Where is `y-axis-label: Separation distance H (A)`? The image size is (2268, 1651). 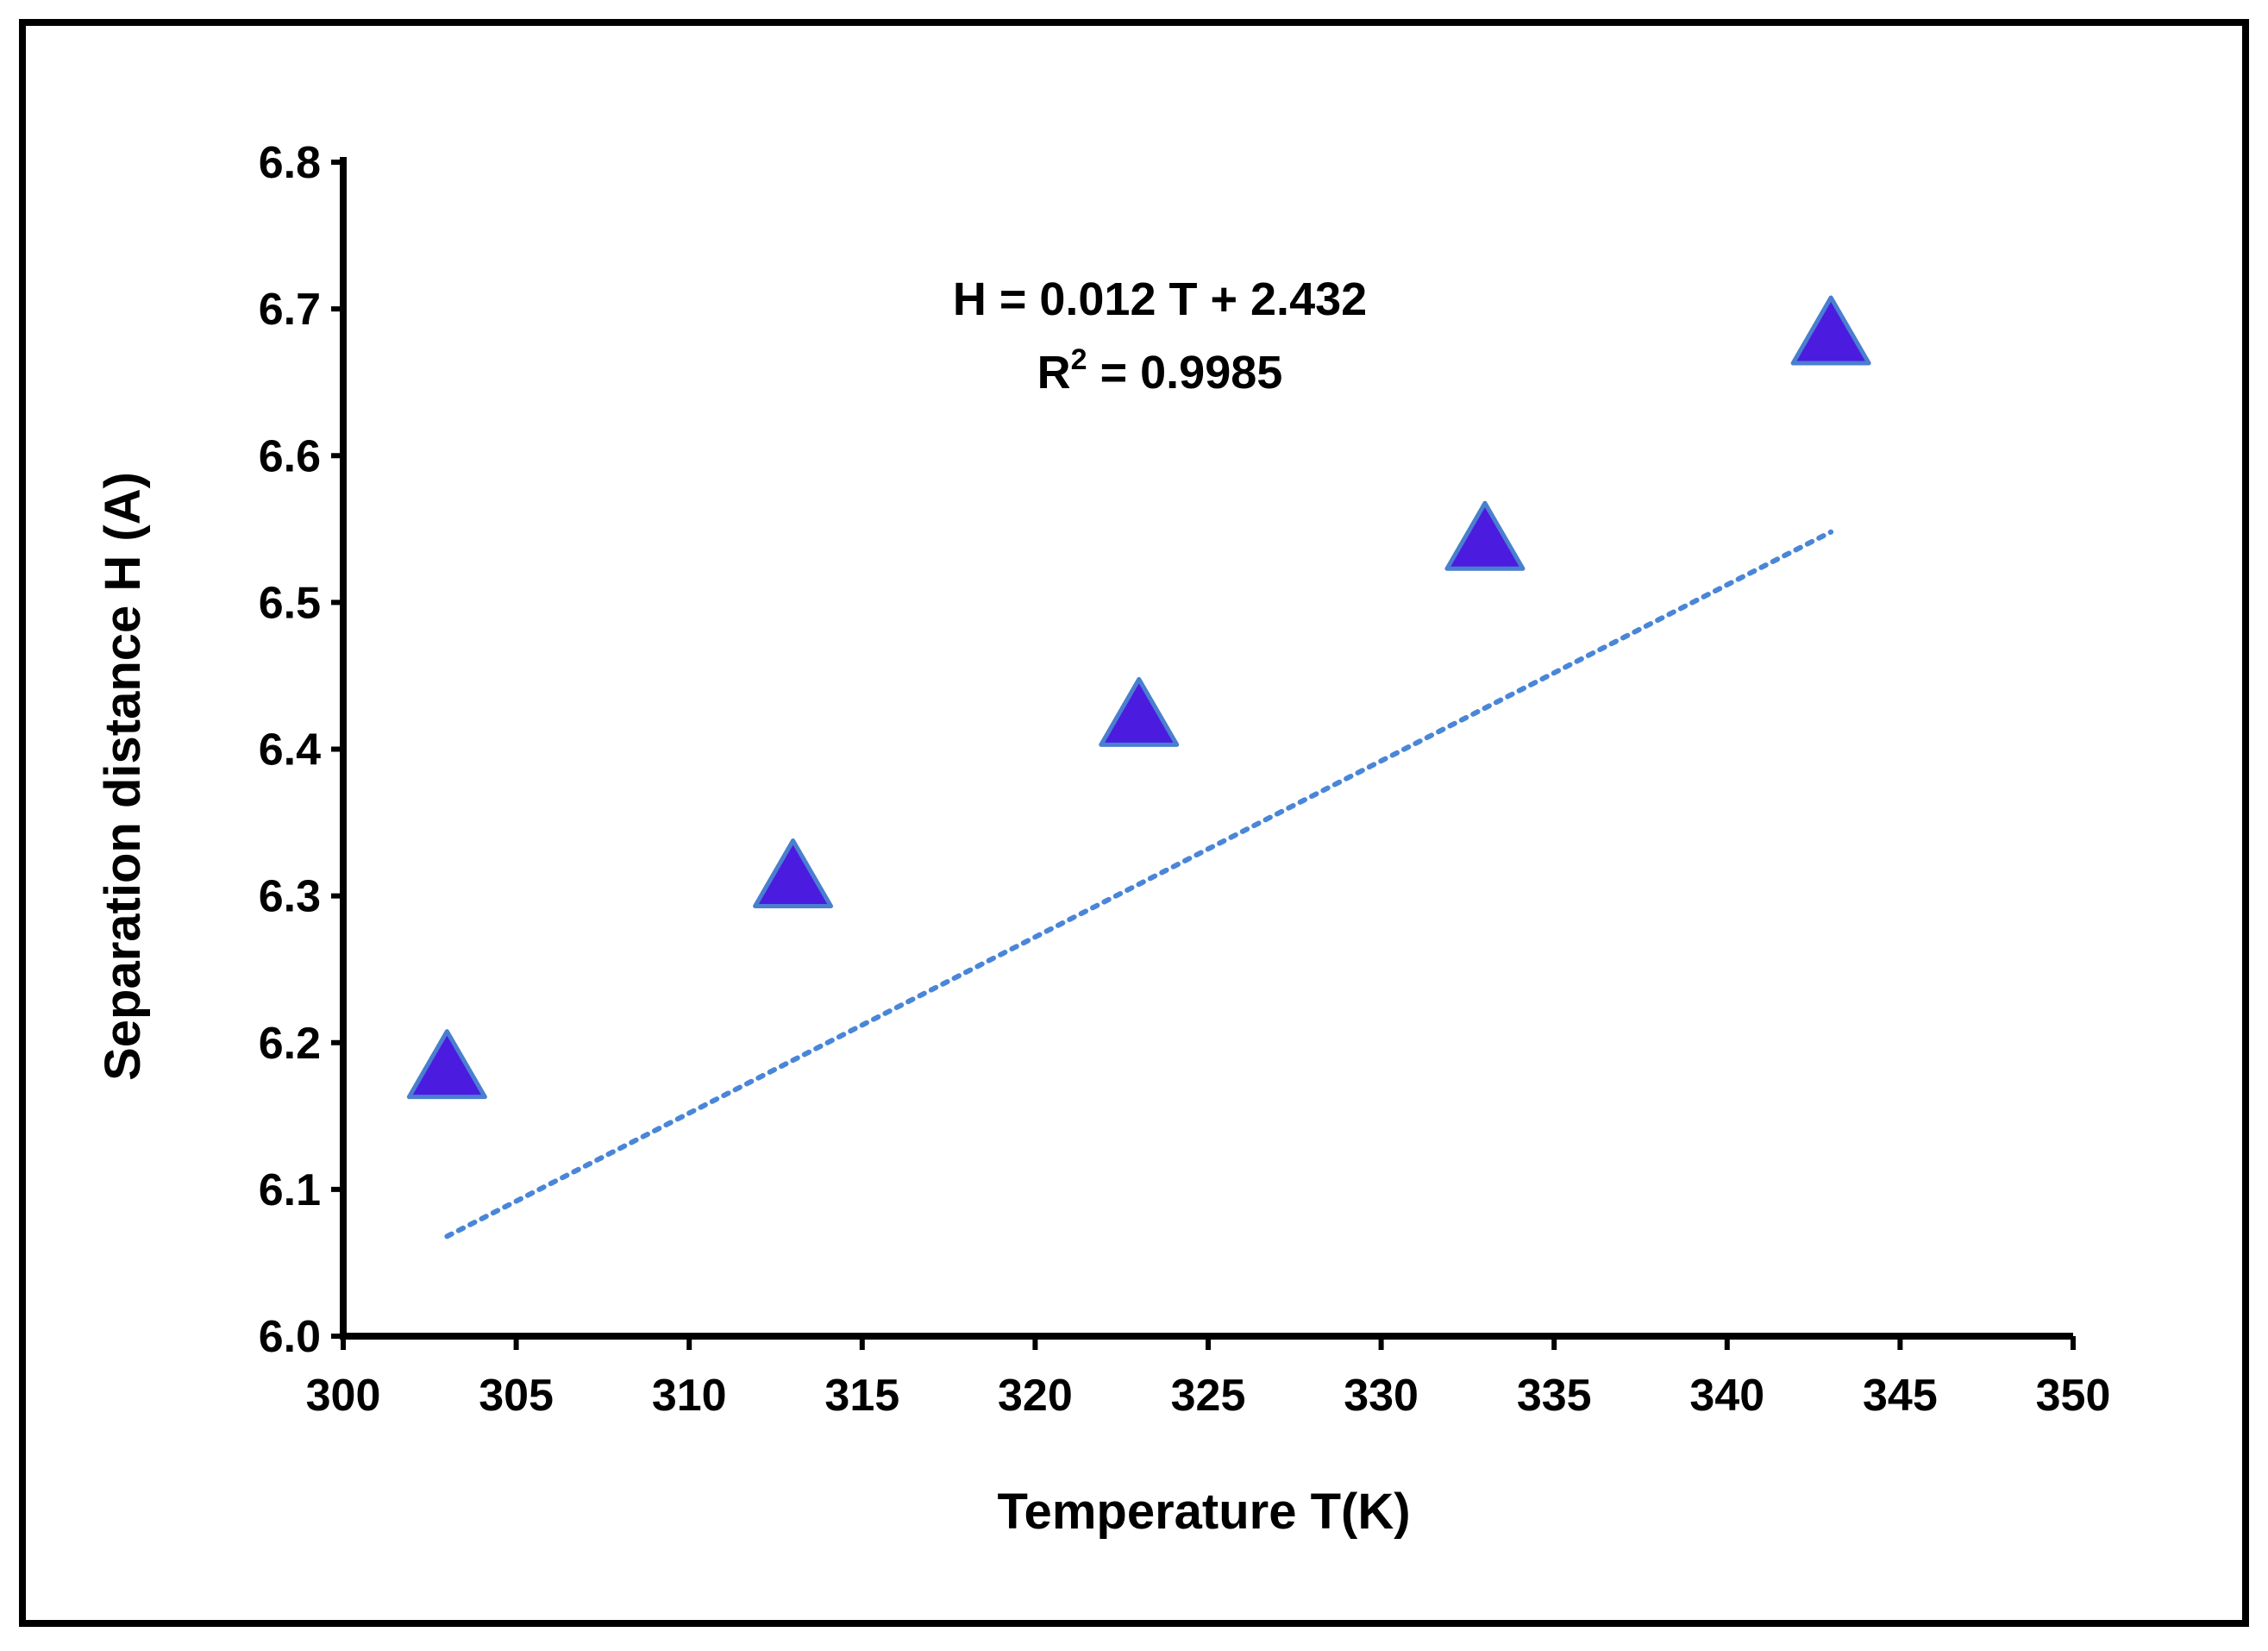
y-axis-label: Separation distance H (A) is located at coordinates (123, 777).